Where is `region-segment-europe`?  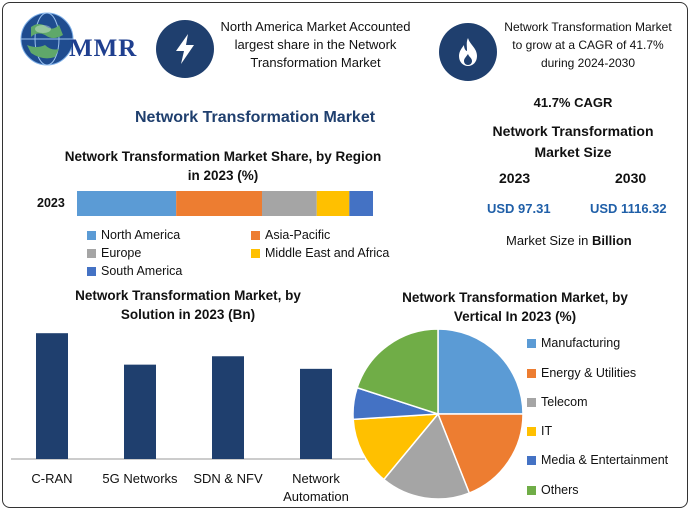 region-segment-europe is located at coordinates (289, 203).